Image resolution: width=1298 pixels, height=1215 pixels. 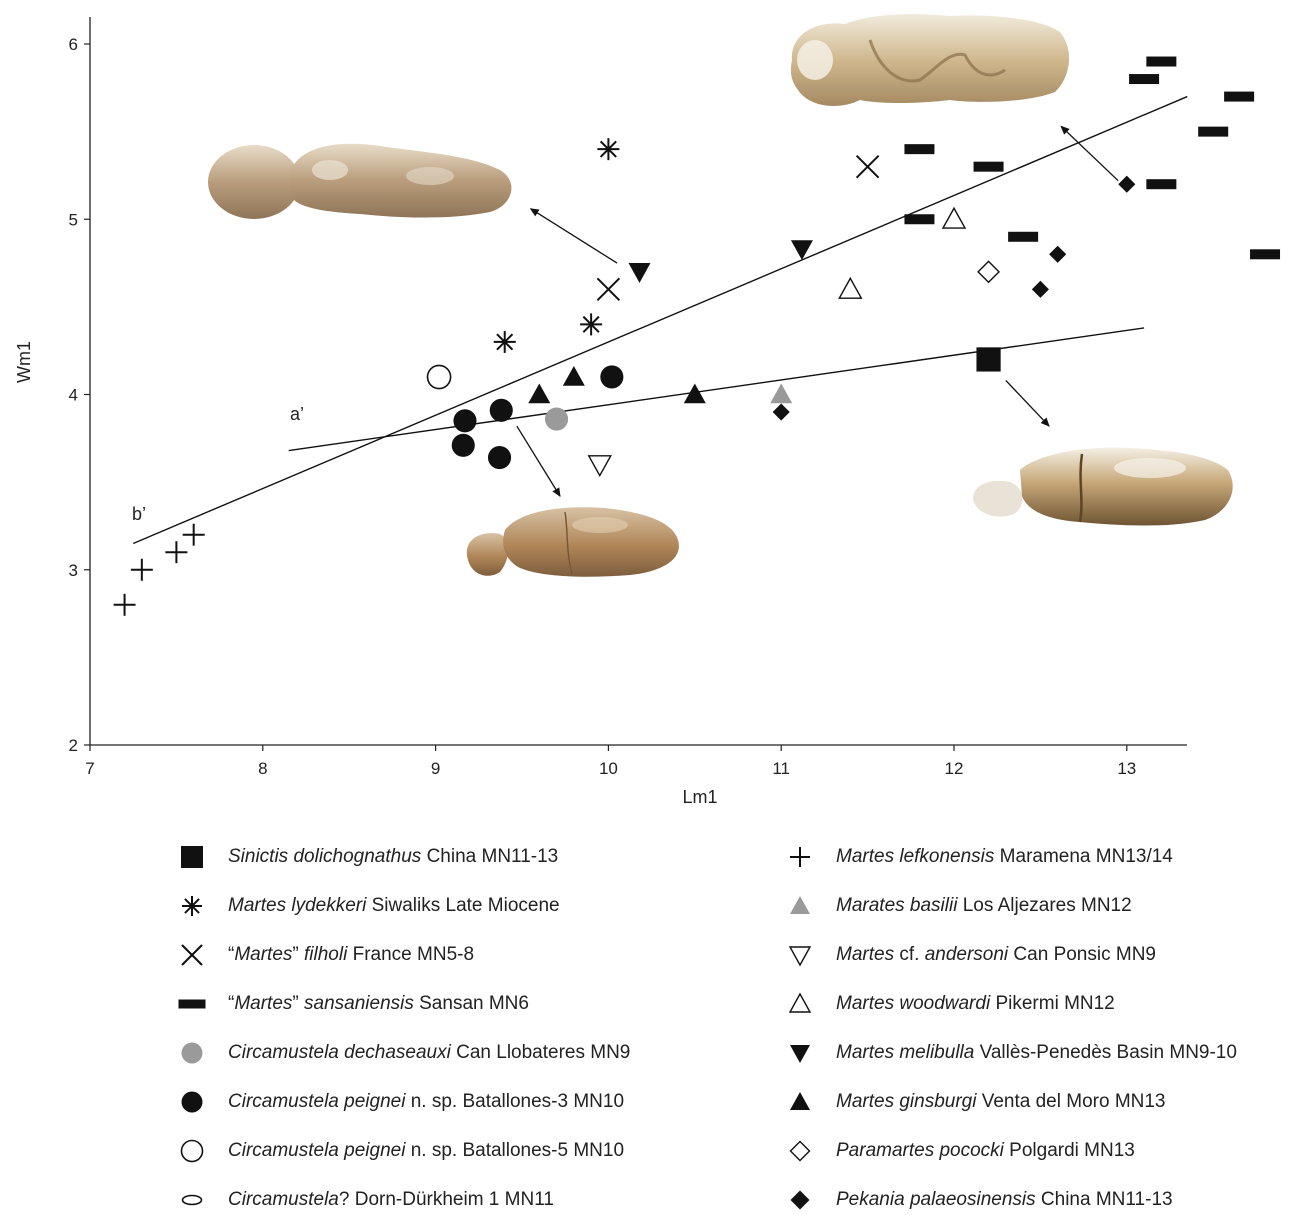 I want to click on legend-item: Martes lefkonensis Maramena MN13/14, so click(x=979, y=857).